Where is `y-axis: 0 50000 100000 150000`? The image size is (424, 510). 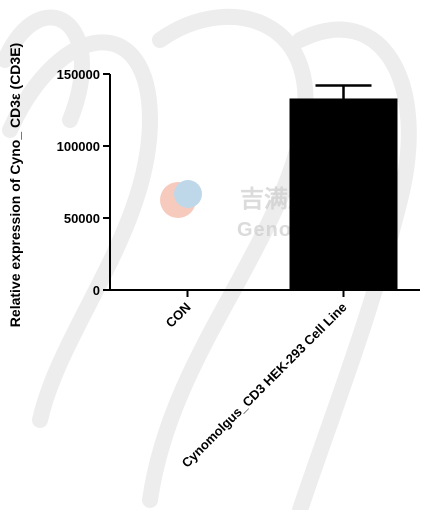 y-axis: 0 50000 100000 150000 is located at coordinates (84, 182).